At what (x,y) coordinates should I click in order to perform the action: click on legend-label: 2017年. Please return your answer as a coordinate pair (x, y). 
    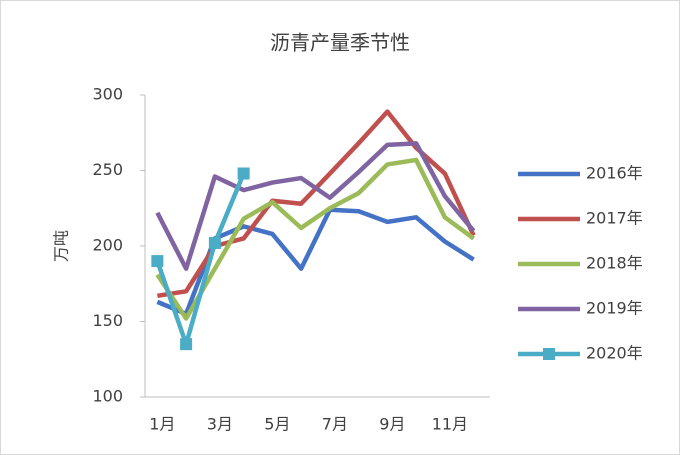
    Looking at the image, I should click on (614, 218).